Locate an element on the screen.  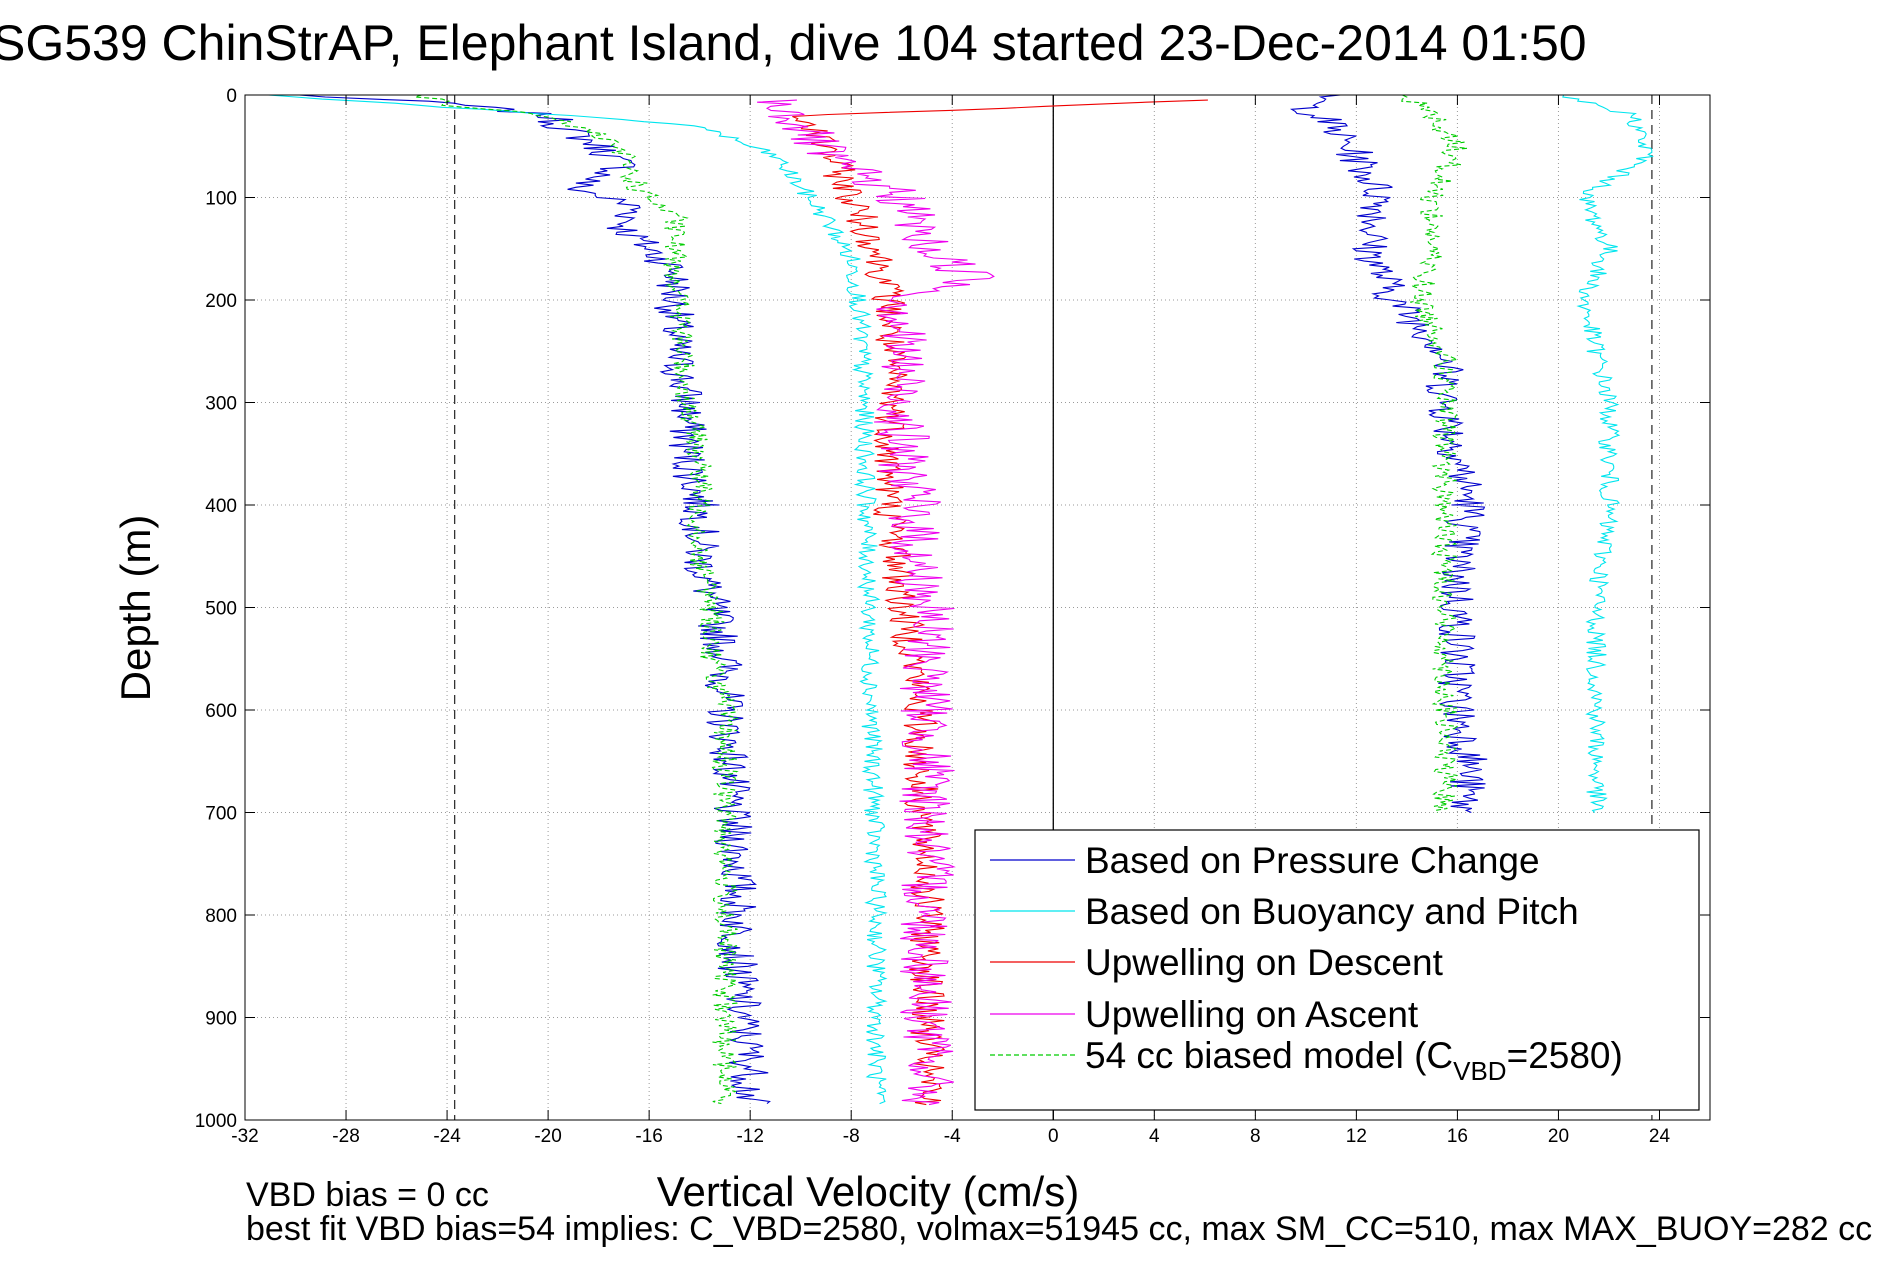
y-tick-label: 500 is located at coordinates (221, 609).